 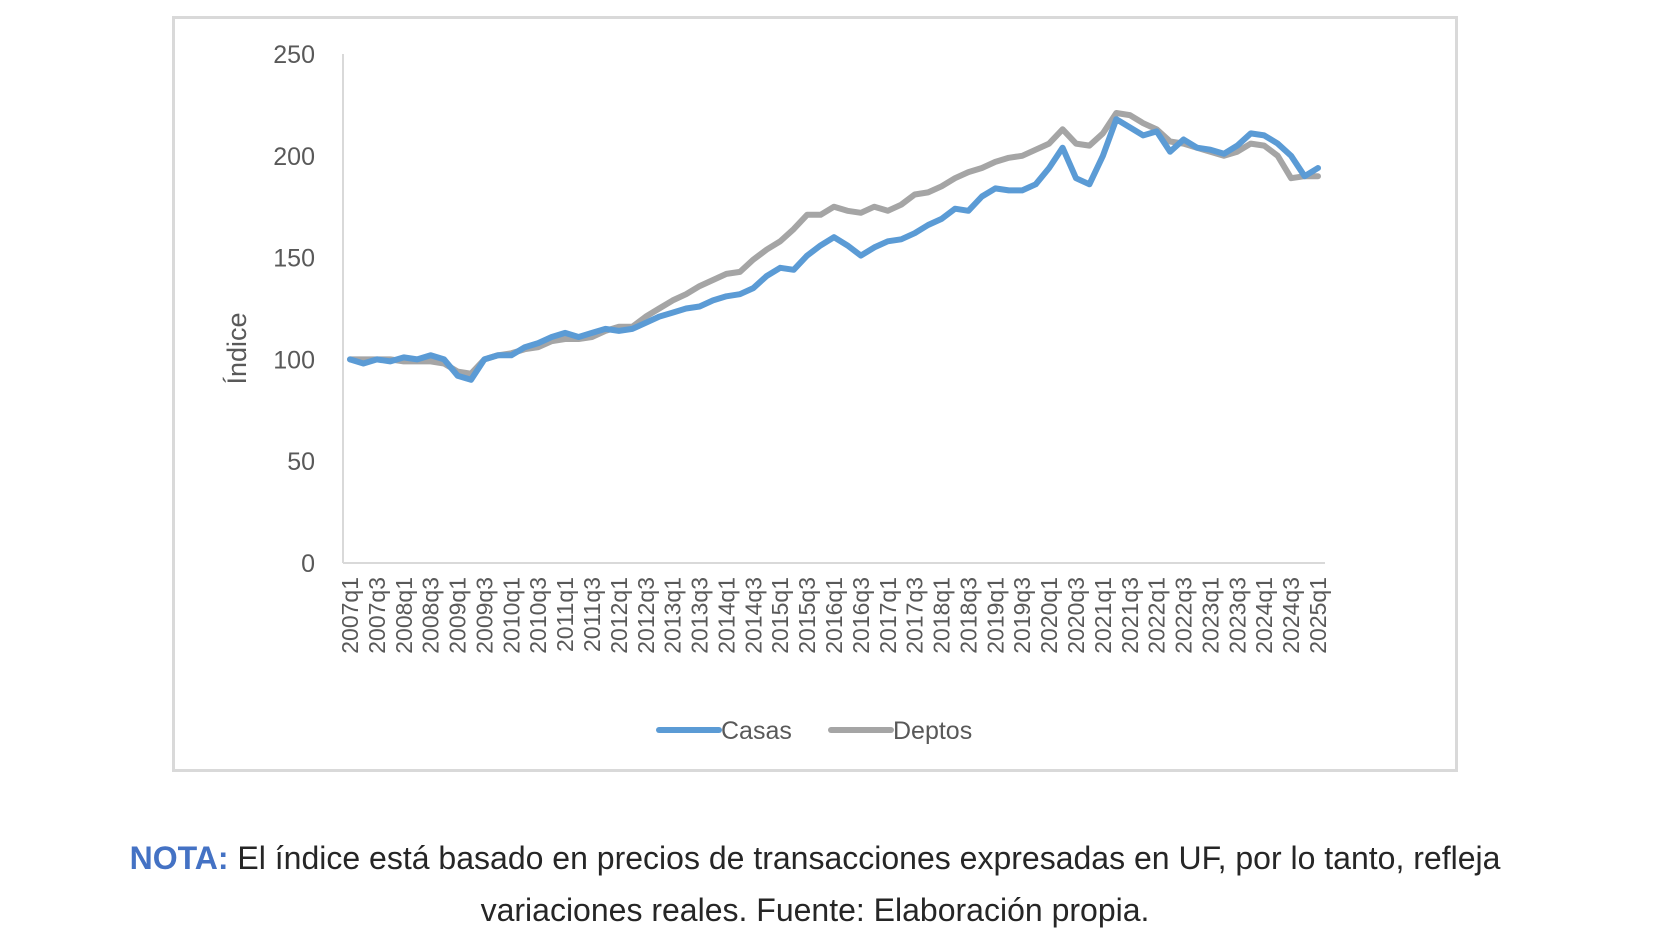 What do you see at coordinates (294, 157) in the screenshot?
I see `y-tick-label: 200` at bounding box center [294, 157].